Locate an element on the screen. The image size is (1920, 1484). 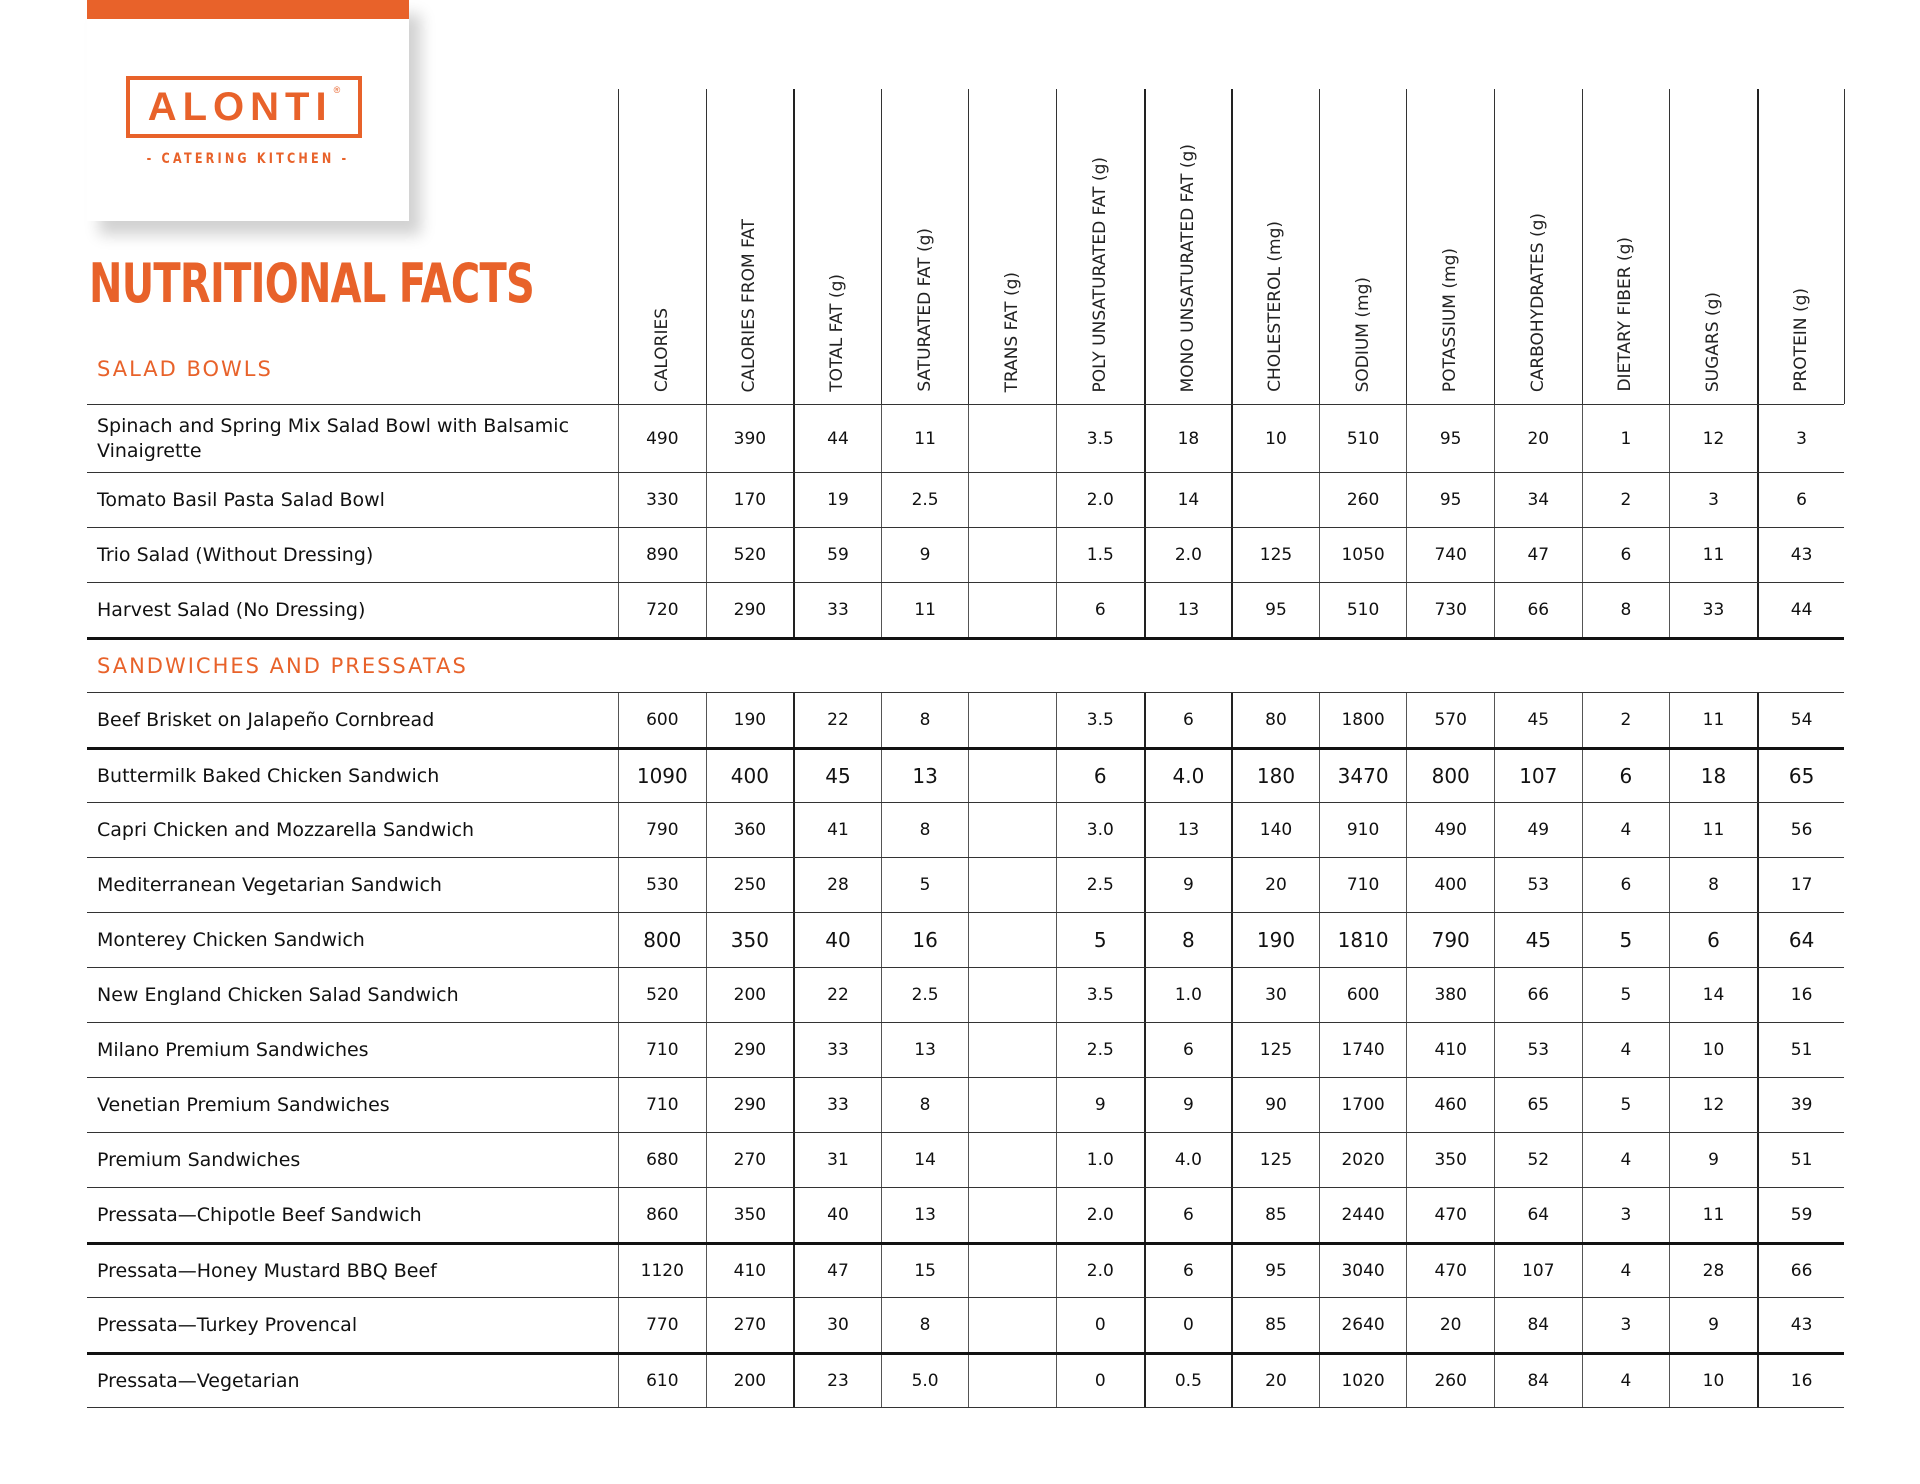
cell-poly-unsaturated-fat-g: 2.5 is located at coordinates (1100, 1050).